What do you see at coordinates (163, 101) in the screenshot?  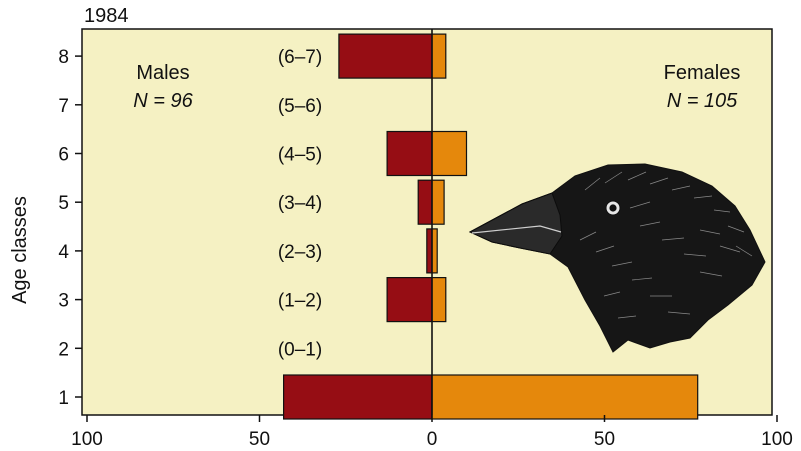 I see `males-n: N = 96` at bounding box center [163, 101].